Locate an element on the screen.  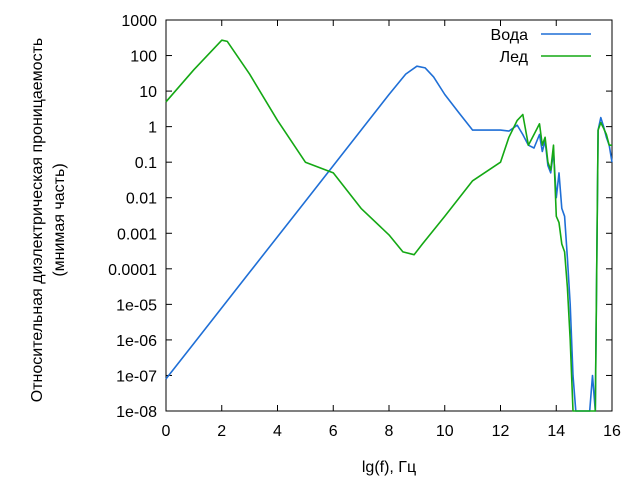
x-tick-label: 12 is located at coordinates (501, 431).